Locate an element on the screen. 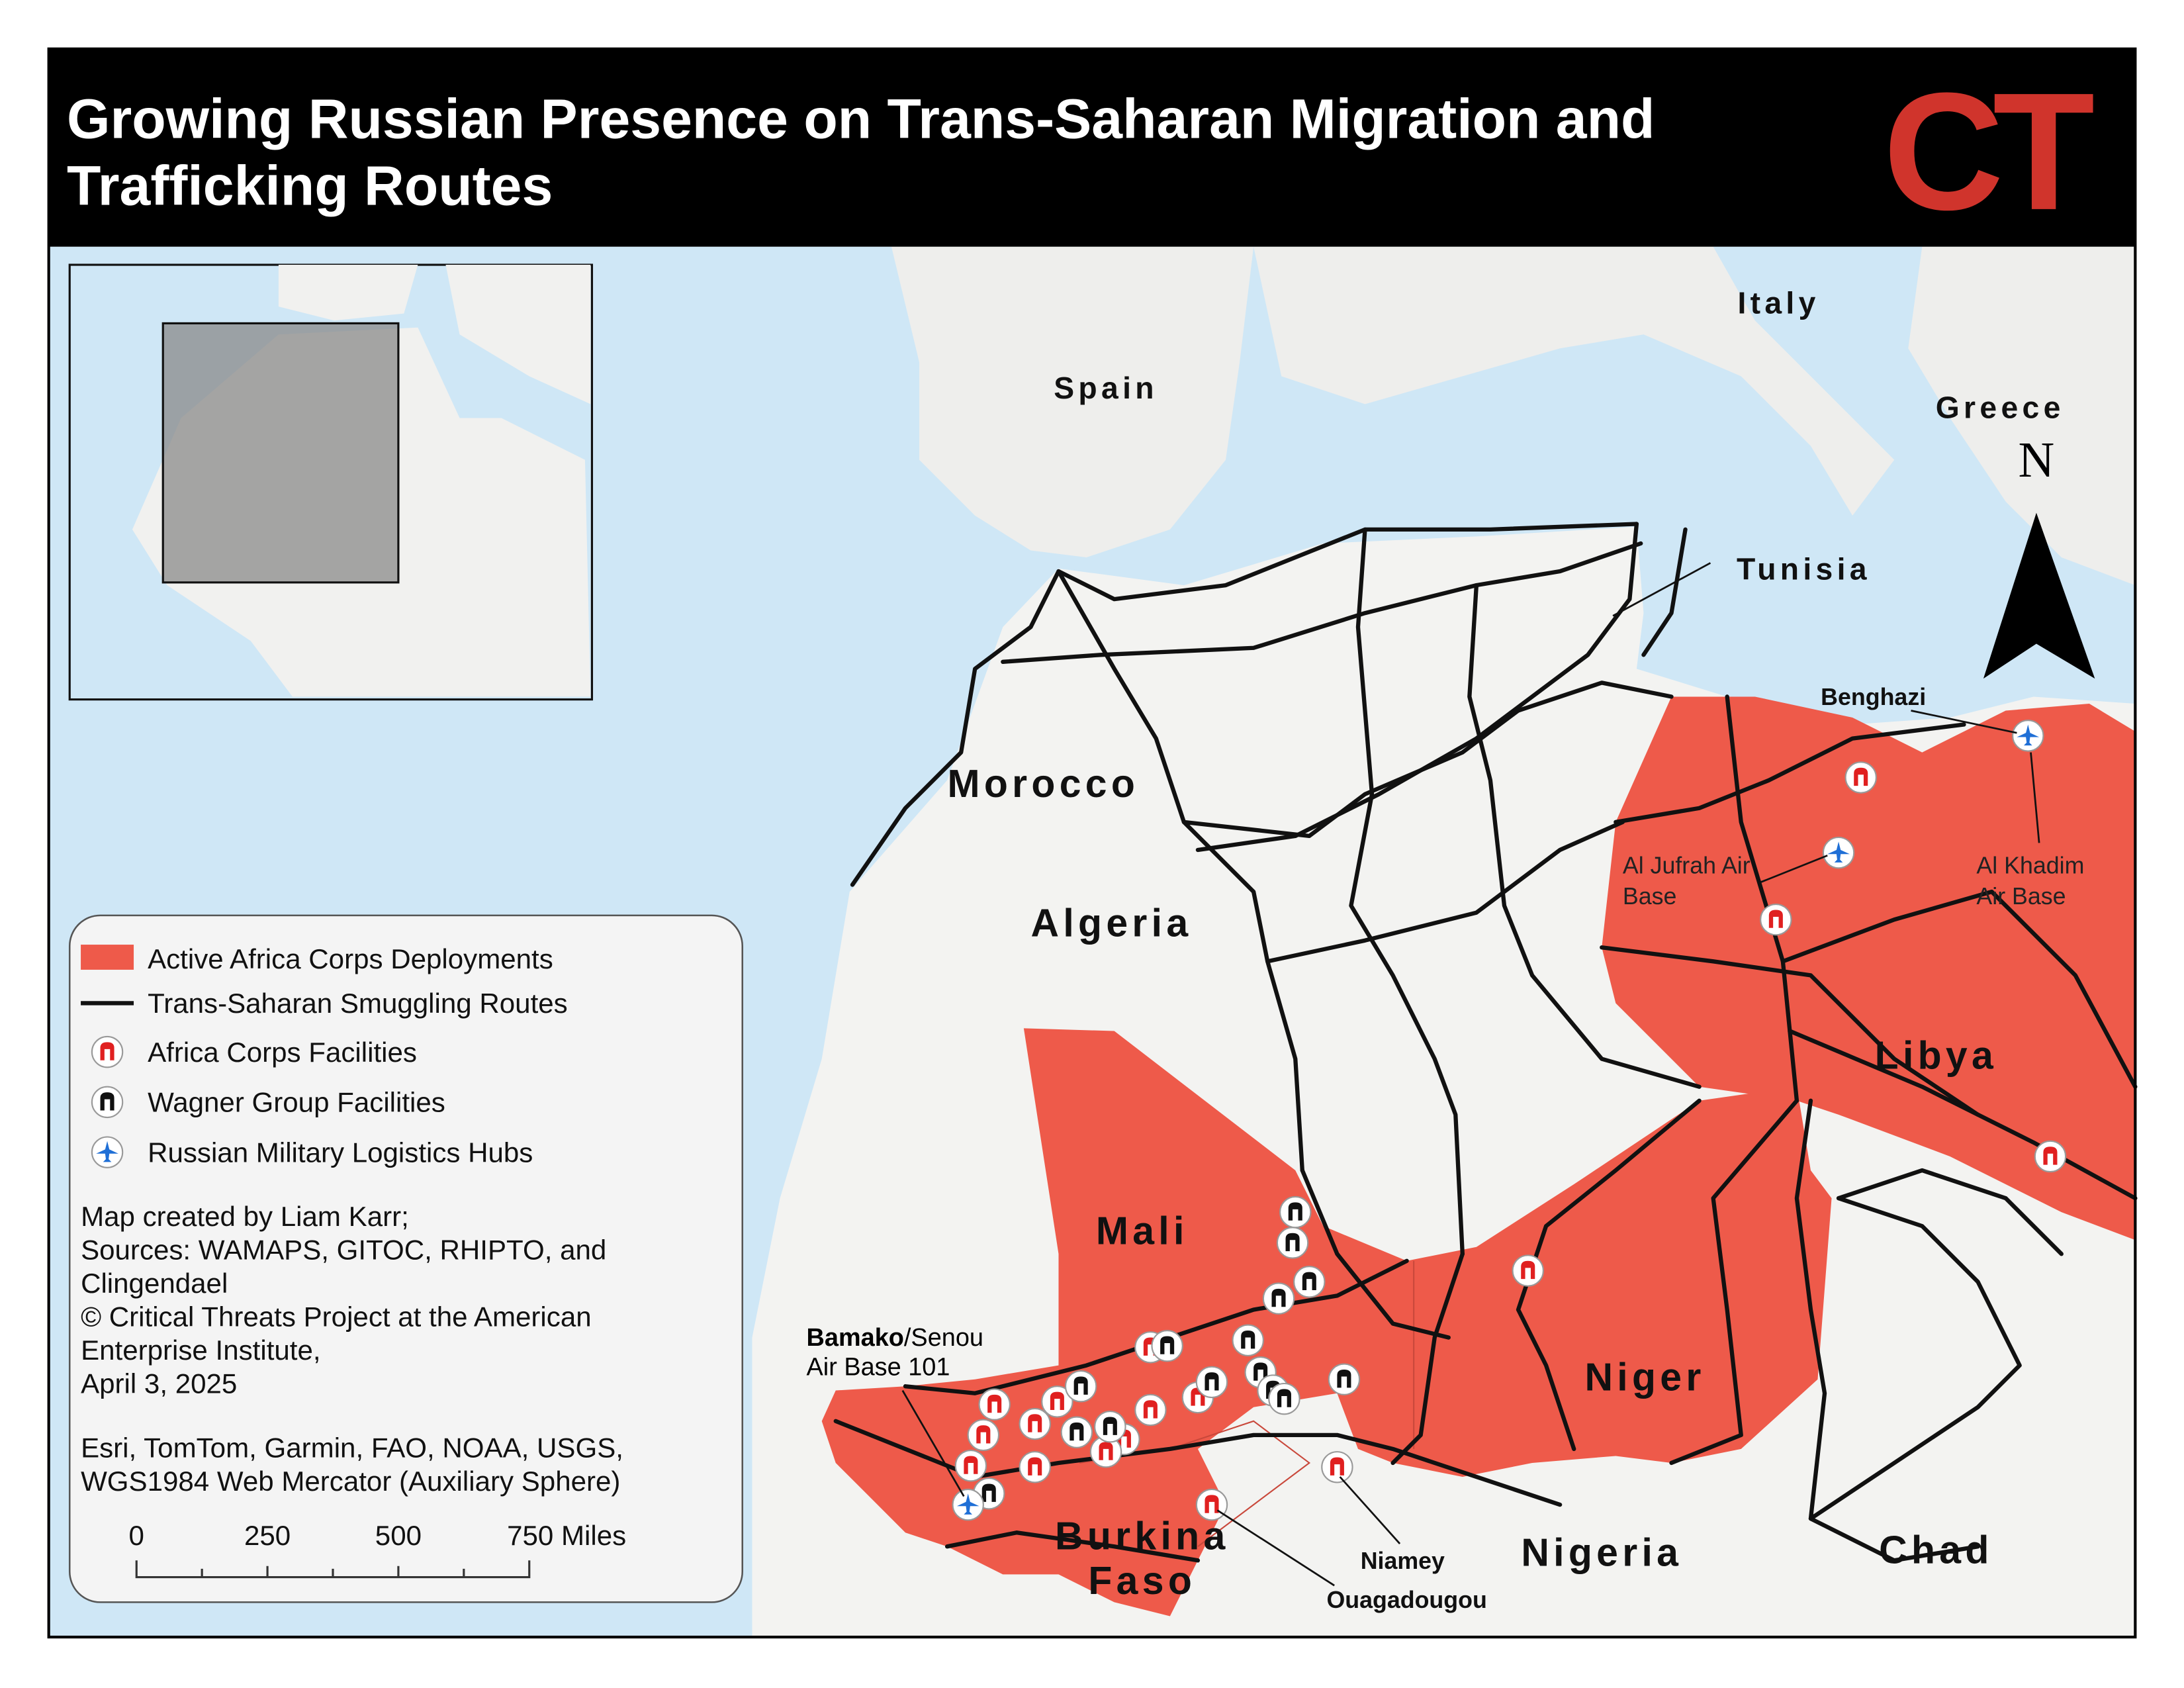  attribution-line: Esri, TomTom, Garmin, FAO, NOAA, USGS, is located at coordinates (352, 1448).